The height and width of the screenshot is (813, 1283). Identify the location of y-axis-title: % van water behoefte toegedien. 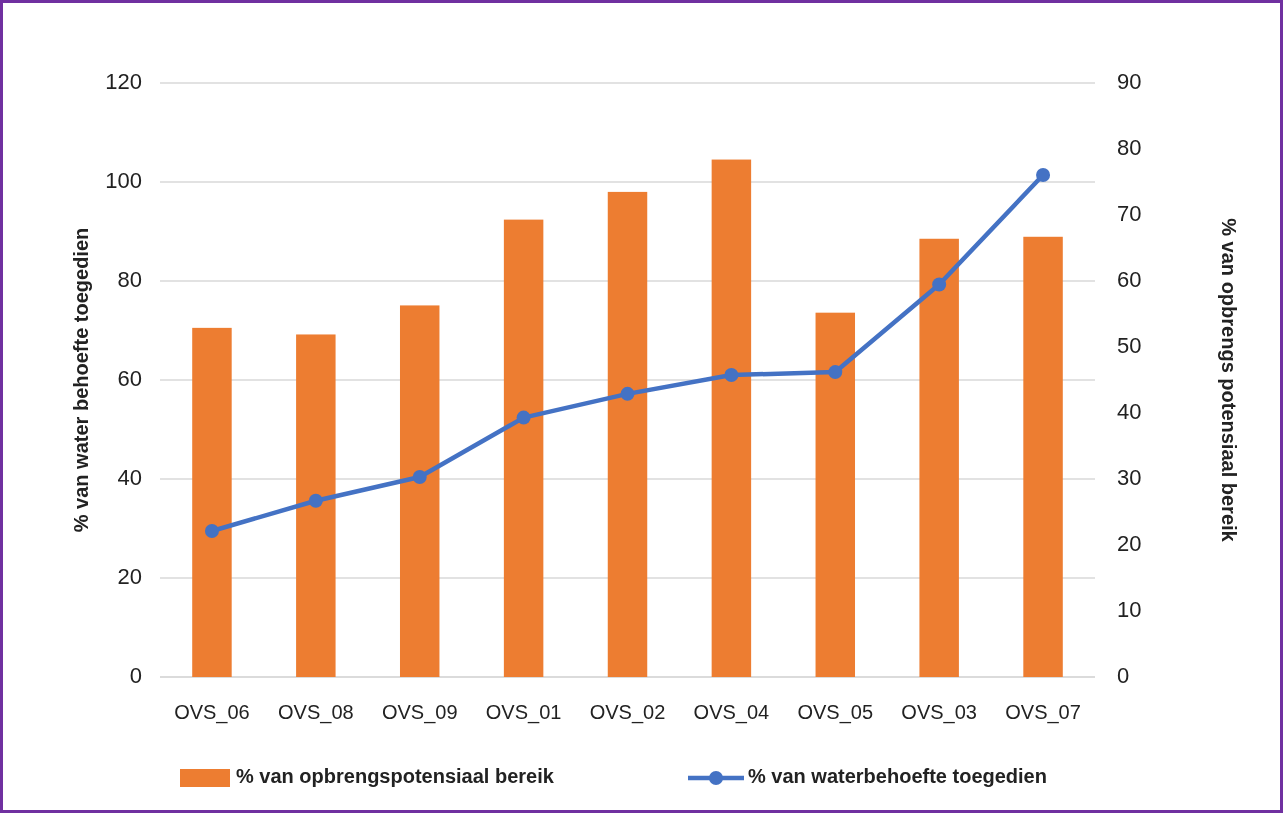
(81, 380).